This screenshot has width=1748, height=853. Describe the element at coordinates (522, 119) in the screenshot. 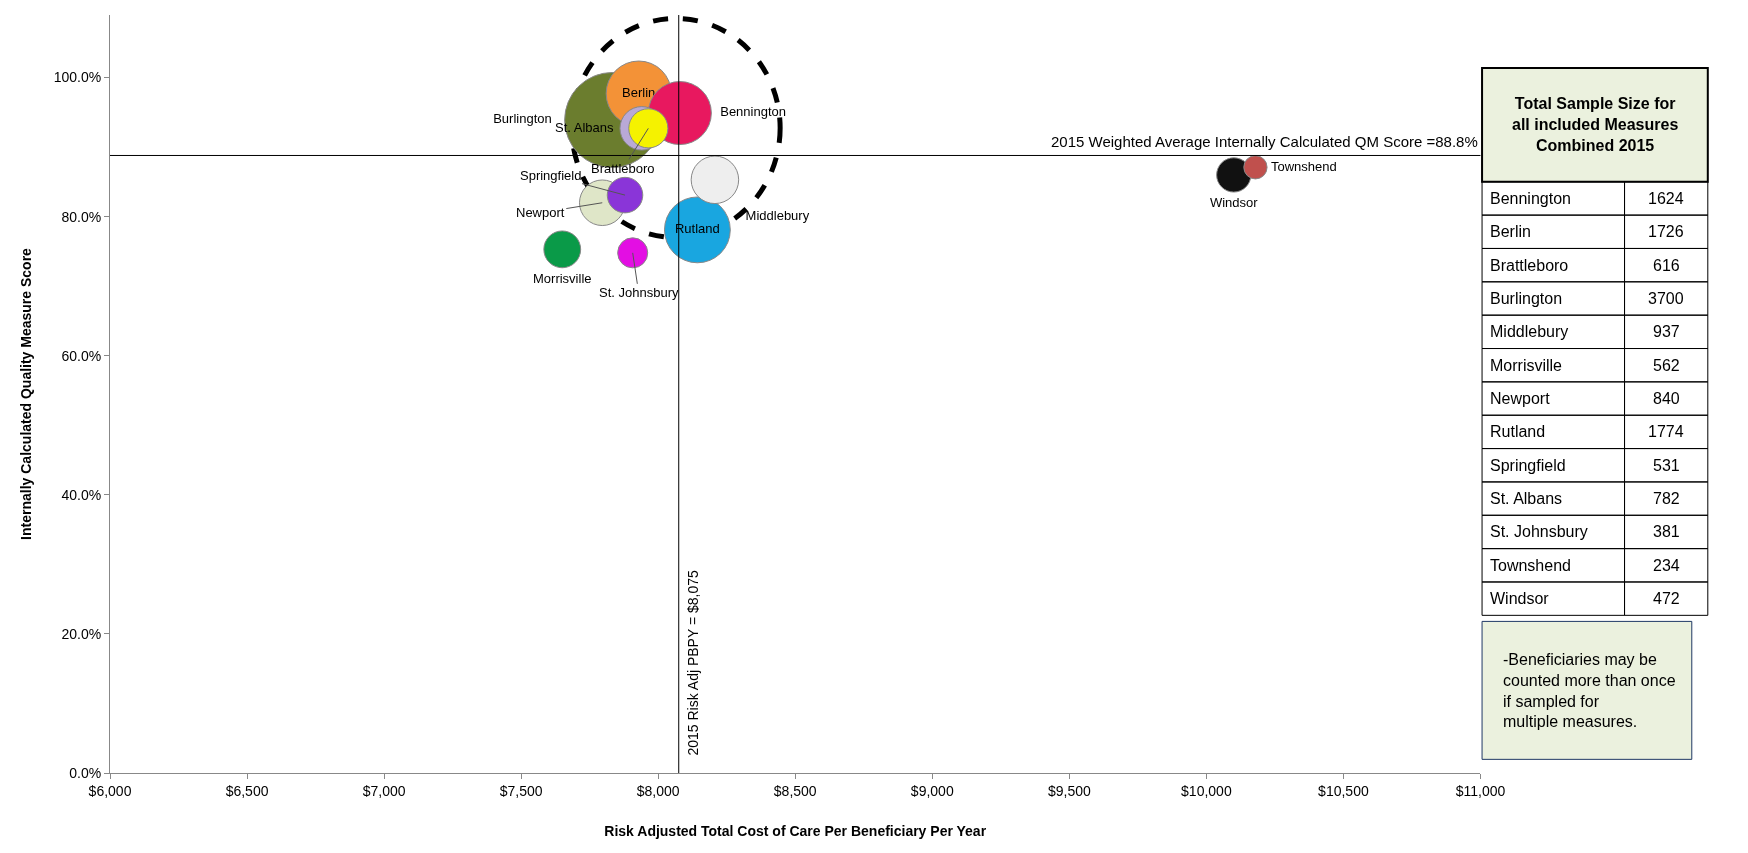

I see `series-label: Burlington` at that location.